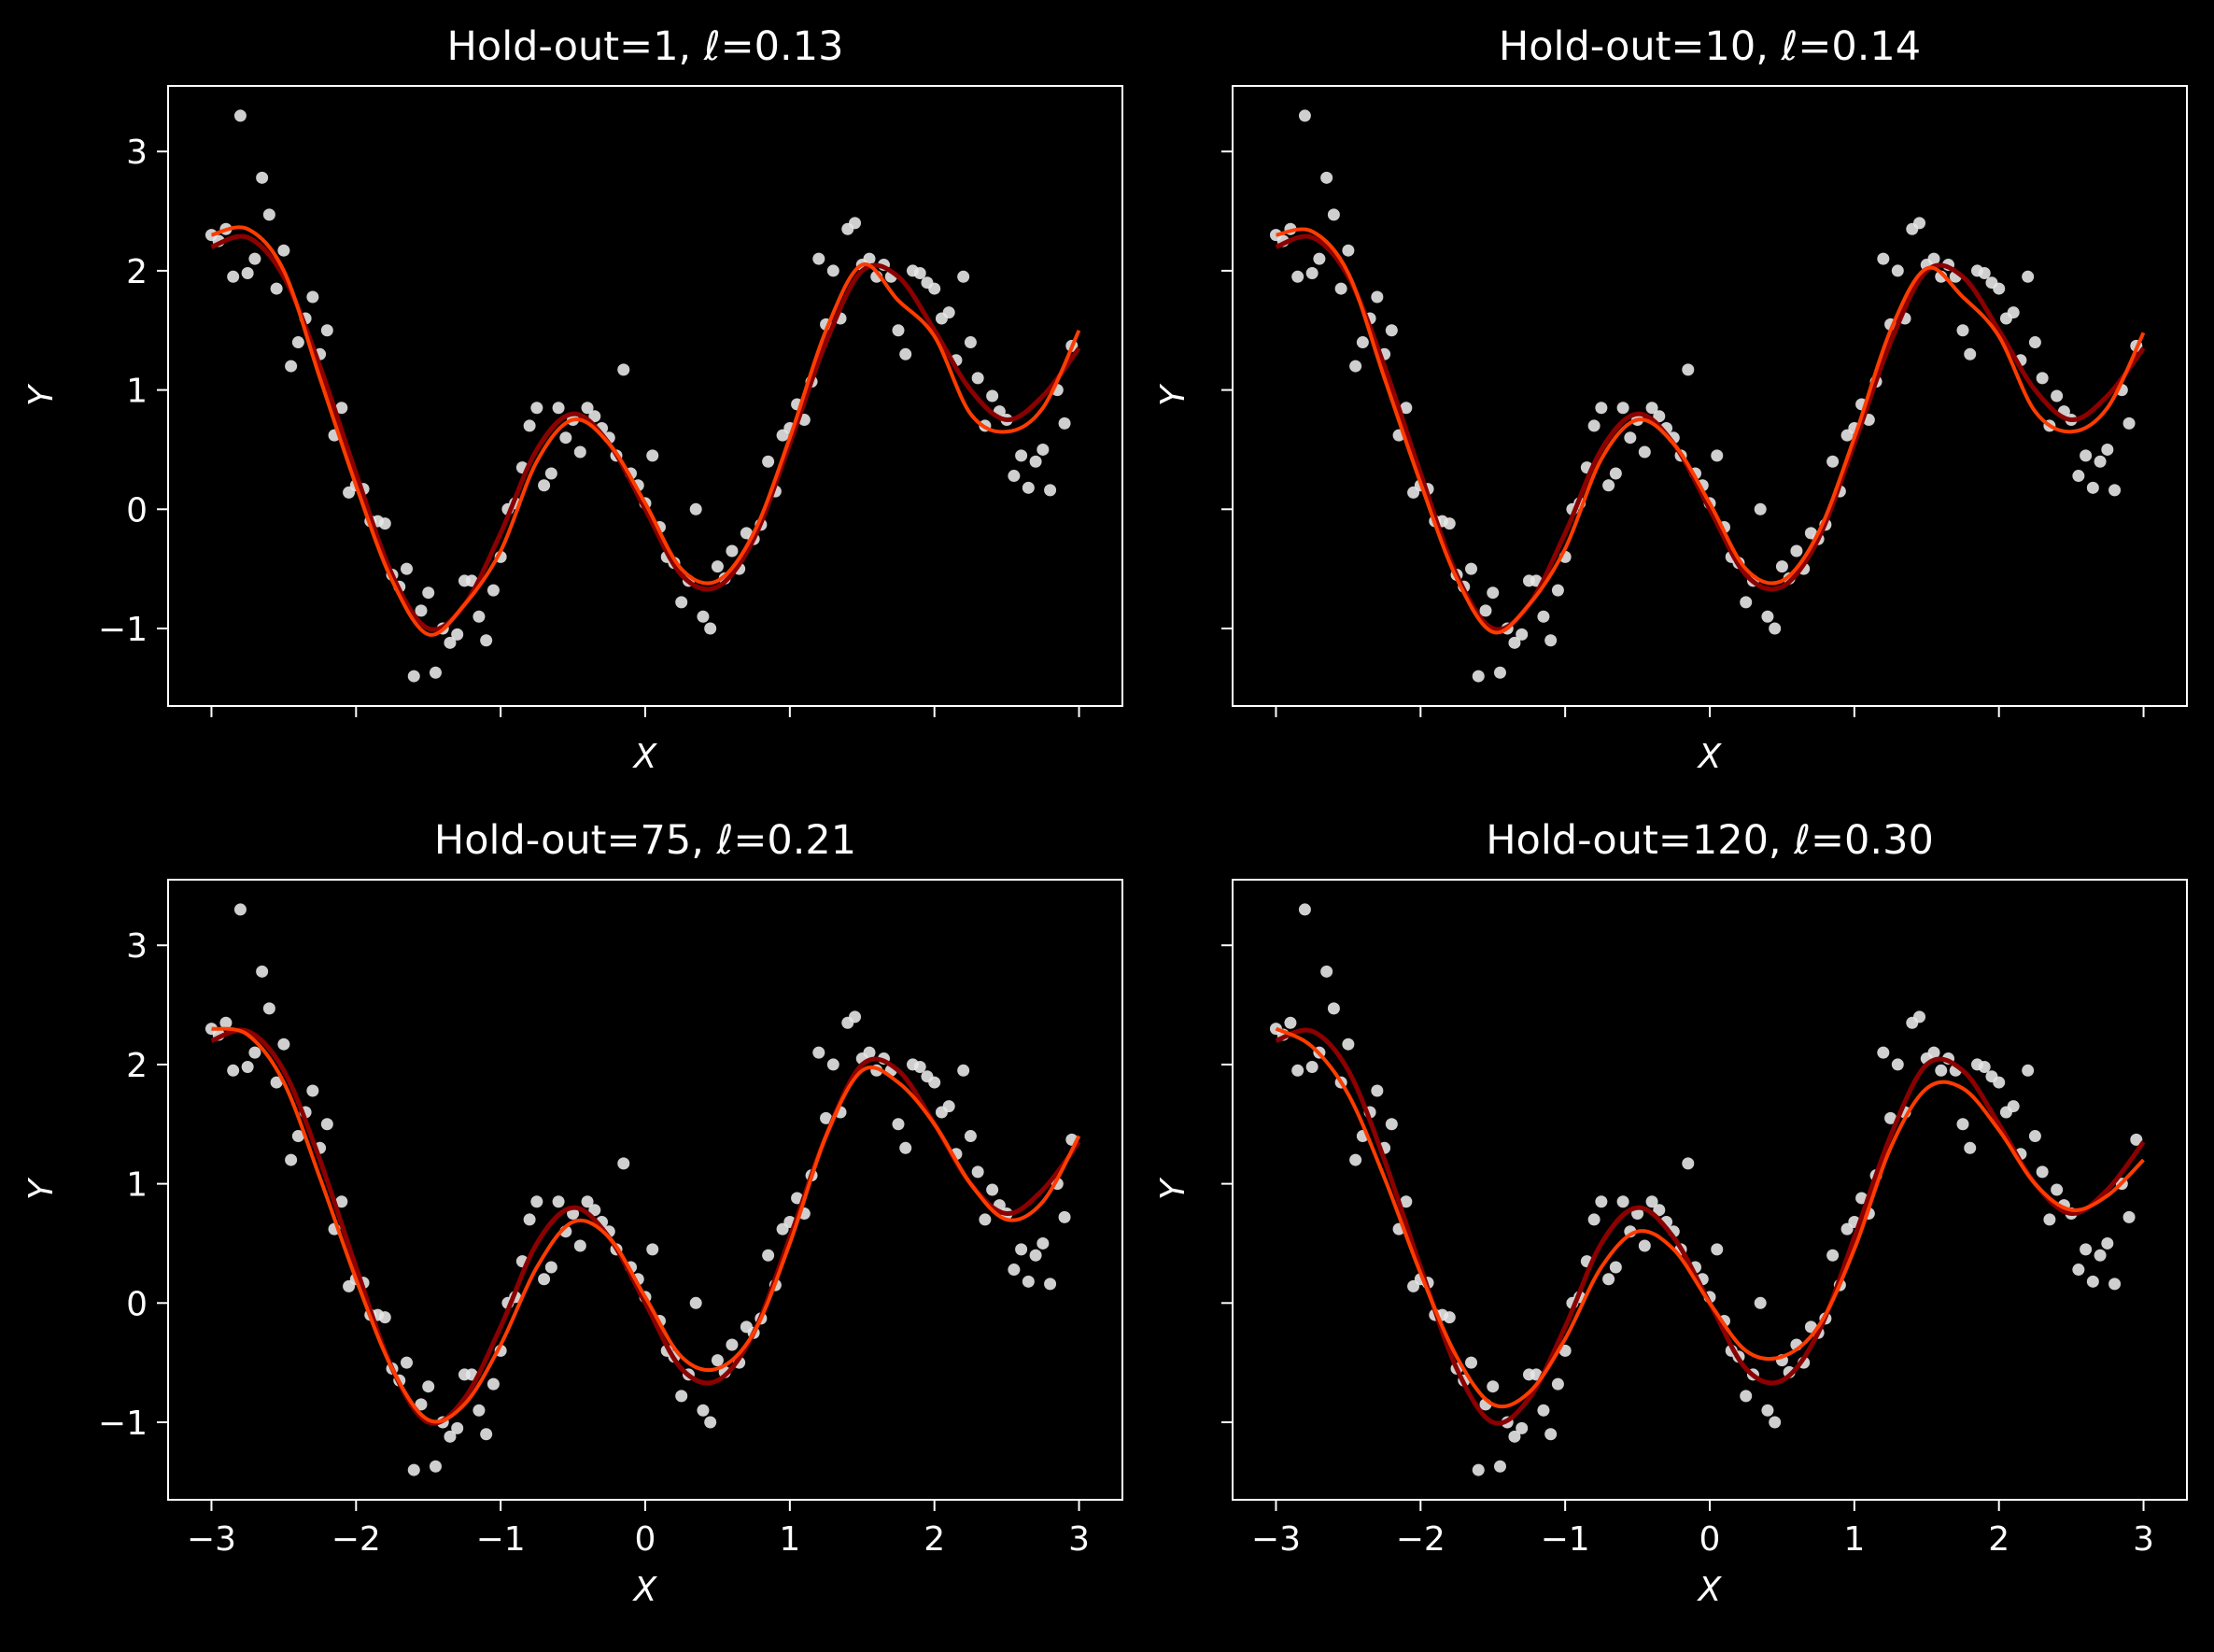 This screenshot has width=2214, height=1652. I want to click on y-tick-label: 2, so click(137, 1066).